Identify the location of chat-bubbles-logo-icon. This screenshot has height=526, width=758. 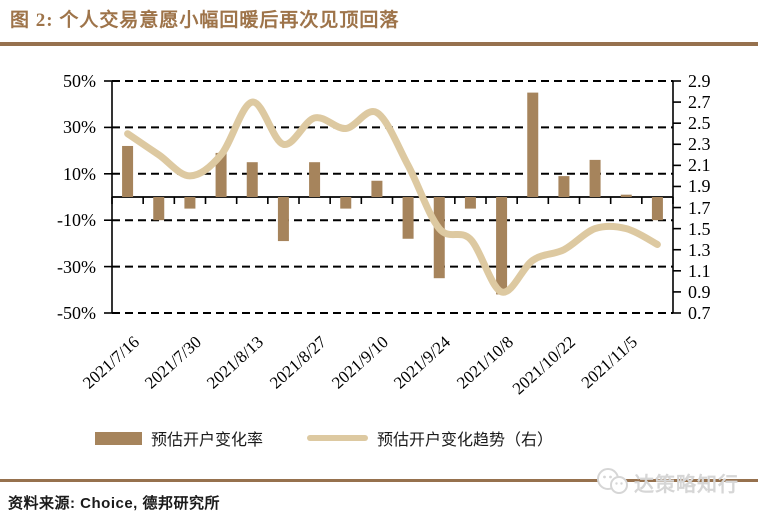
(612, 481).